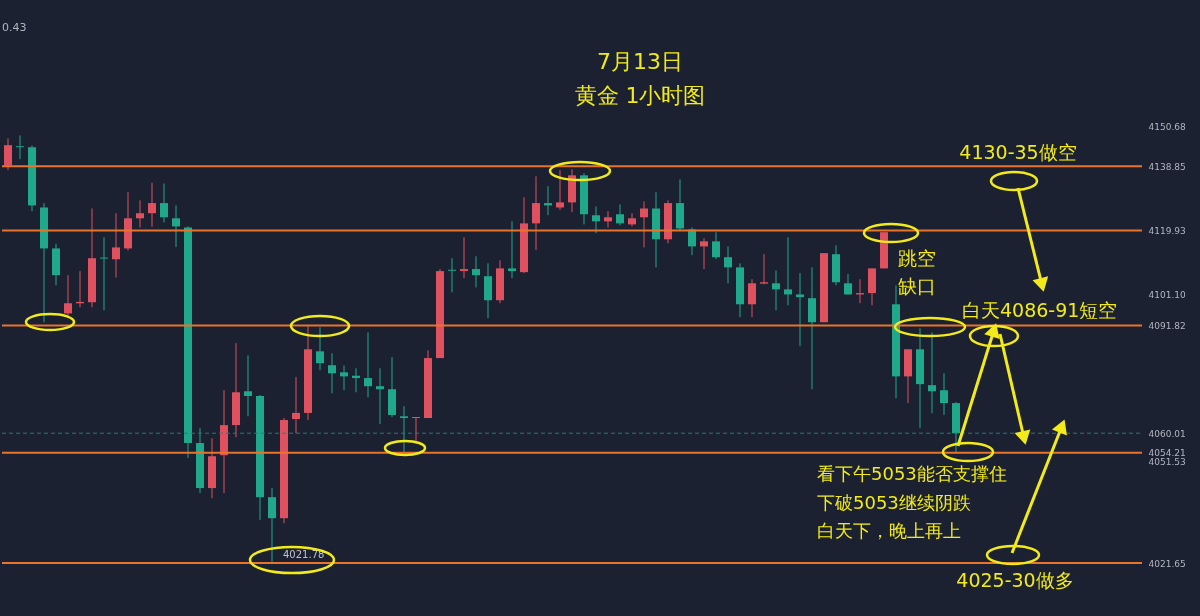 Image resolution: width=1200 pixels, height=616 pixels. What do you see at coordinates (917, 286) in the screenshot?
I see `annotation: 缺口` at bounding box center [917, 286].